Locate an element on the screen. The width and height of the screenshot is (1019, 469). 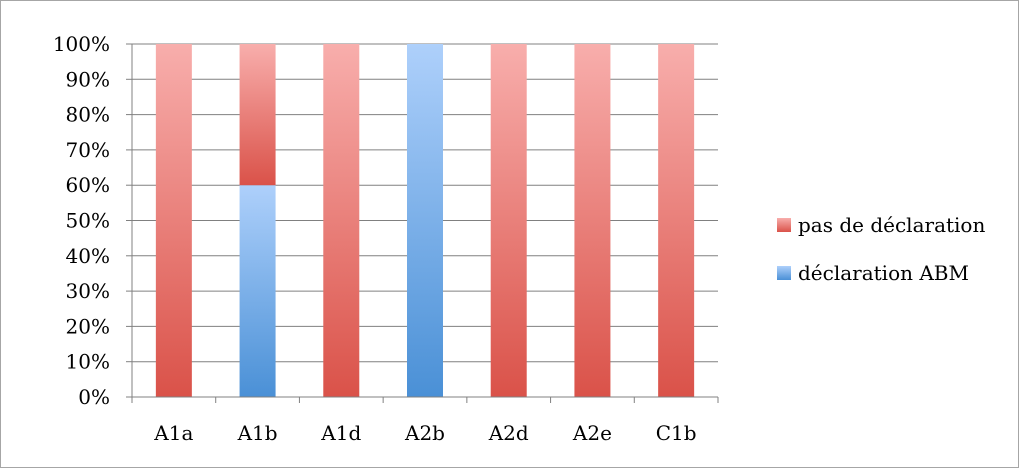
x-tick-label: A1b is located at coordinates (257, 433).